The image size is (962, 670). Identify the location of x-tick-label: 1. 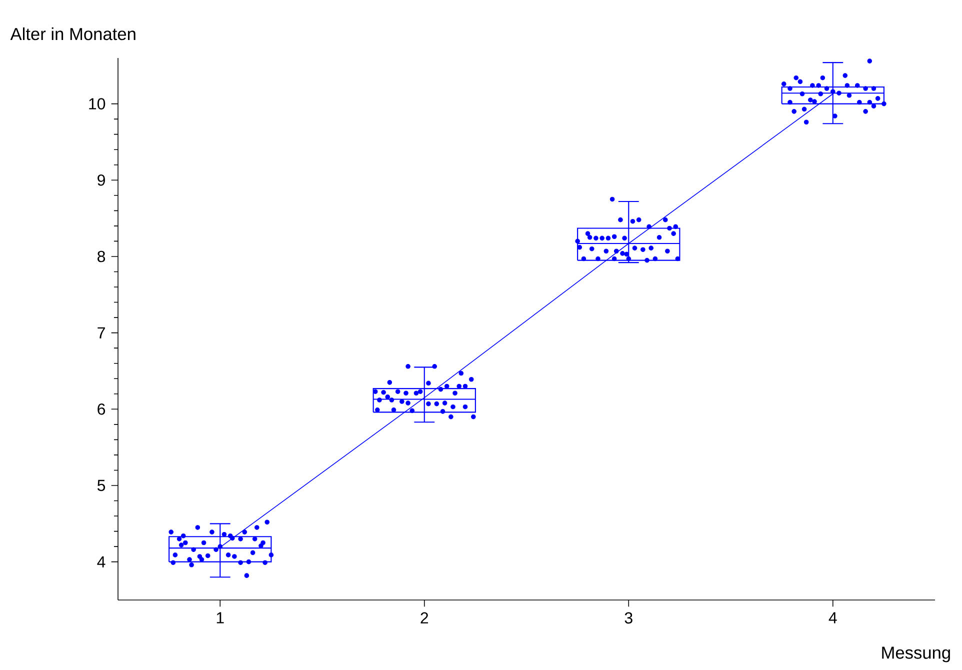
(220, 618).